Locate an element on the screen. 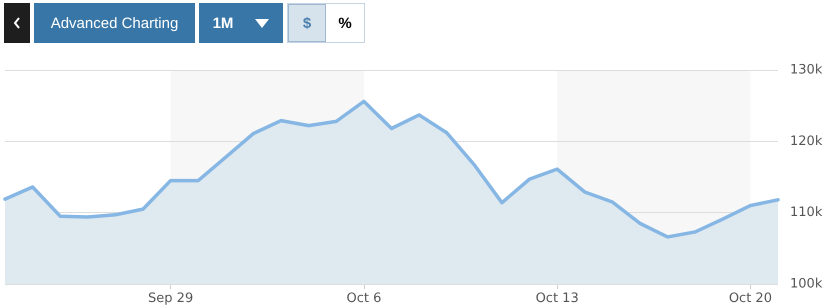 This screenshot has height=305, width=833. y-tick-label: 120k is located at coordinates (806, 141).